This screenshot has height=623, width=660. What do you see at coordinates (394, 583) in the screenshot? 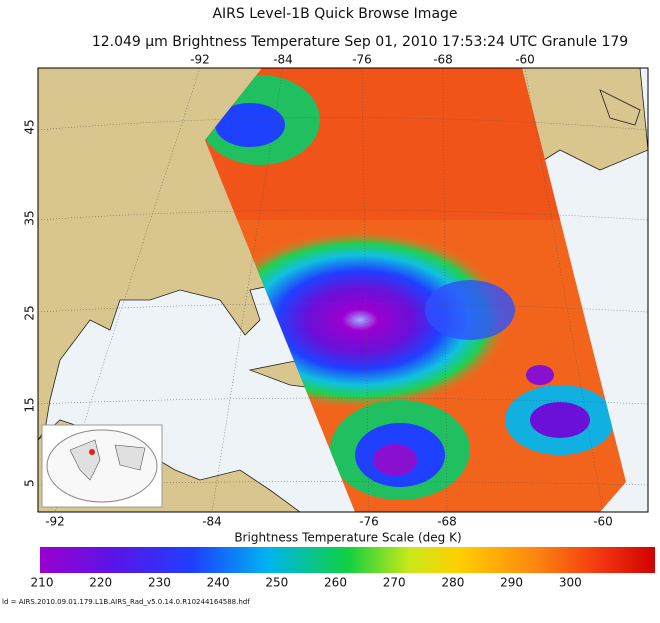
I see `colorbar-label: 270` at bounding box center [394, 583].